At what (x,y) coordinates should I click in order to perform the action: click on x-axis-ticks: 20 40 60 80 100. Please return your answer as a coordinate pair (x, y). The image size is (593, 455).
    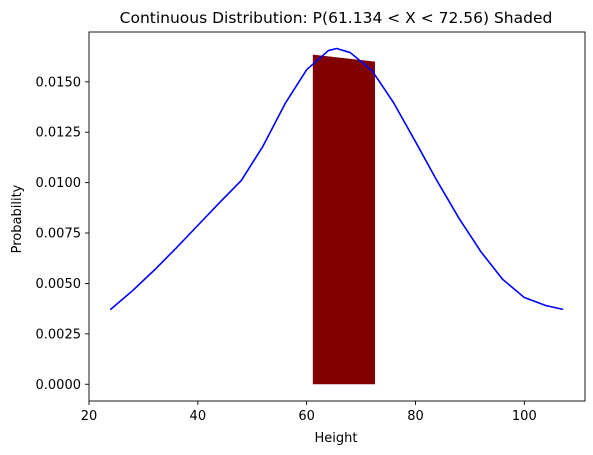
    Looking at the image, I should click on (309, 412).